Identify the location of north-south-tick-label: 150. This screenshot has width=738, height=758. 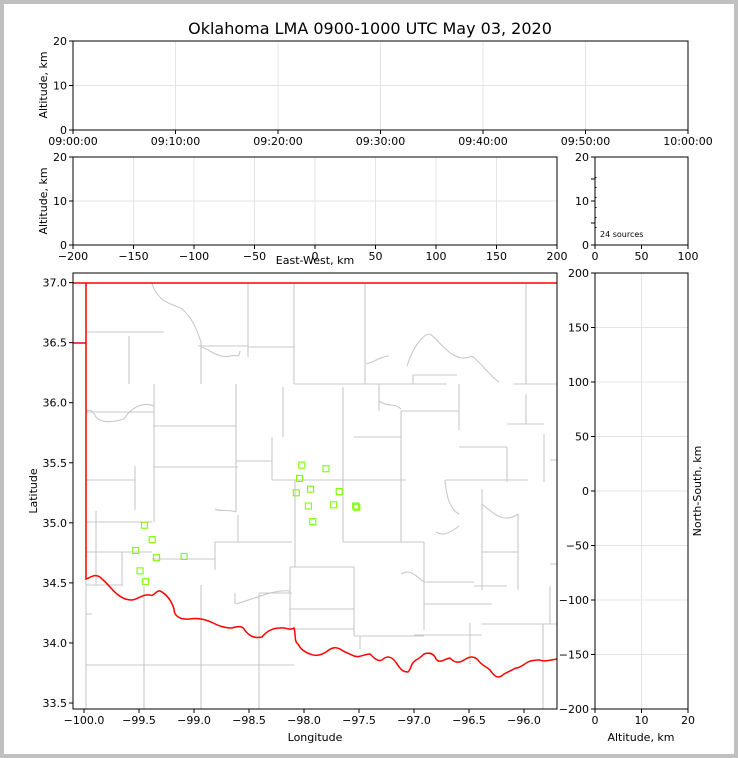
(578, 328).